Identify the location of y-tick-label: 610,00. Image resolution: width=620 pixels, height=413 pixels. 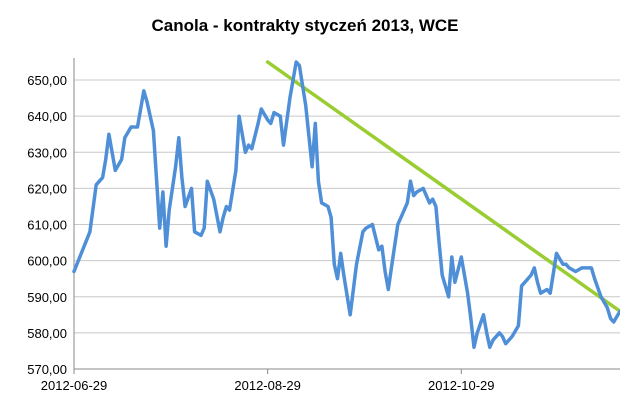
(47, 225).